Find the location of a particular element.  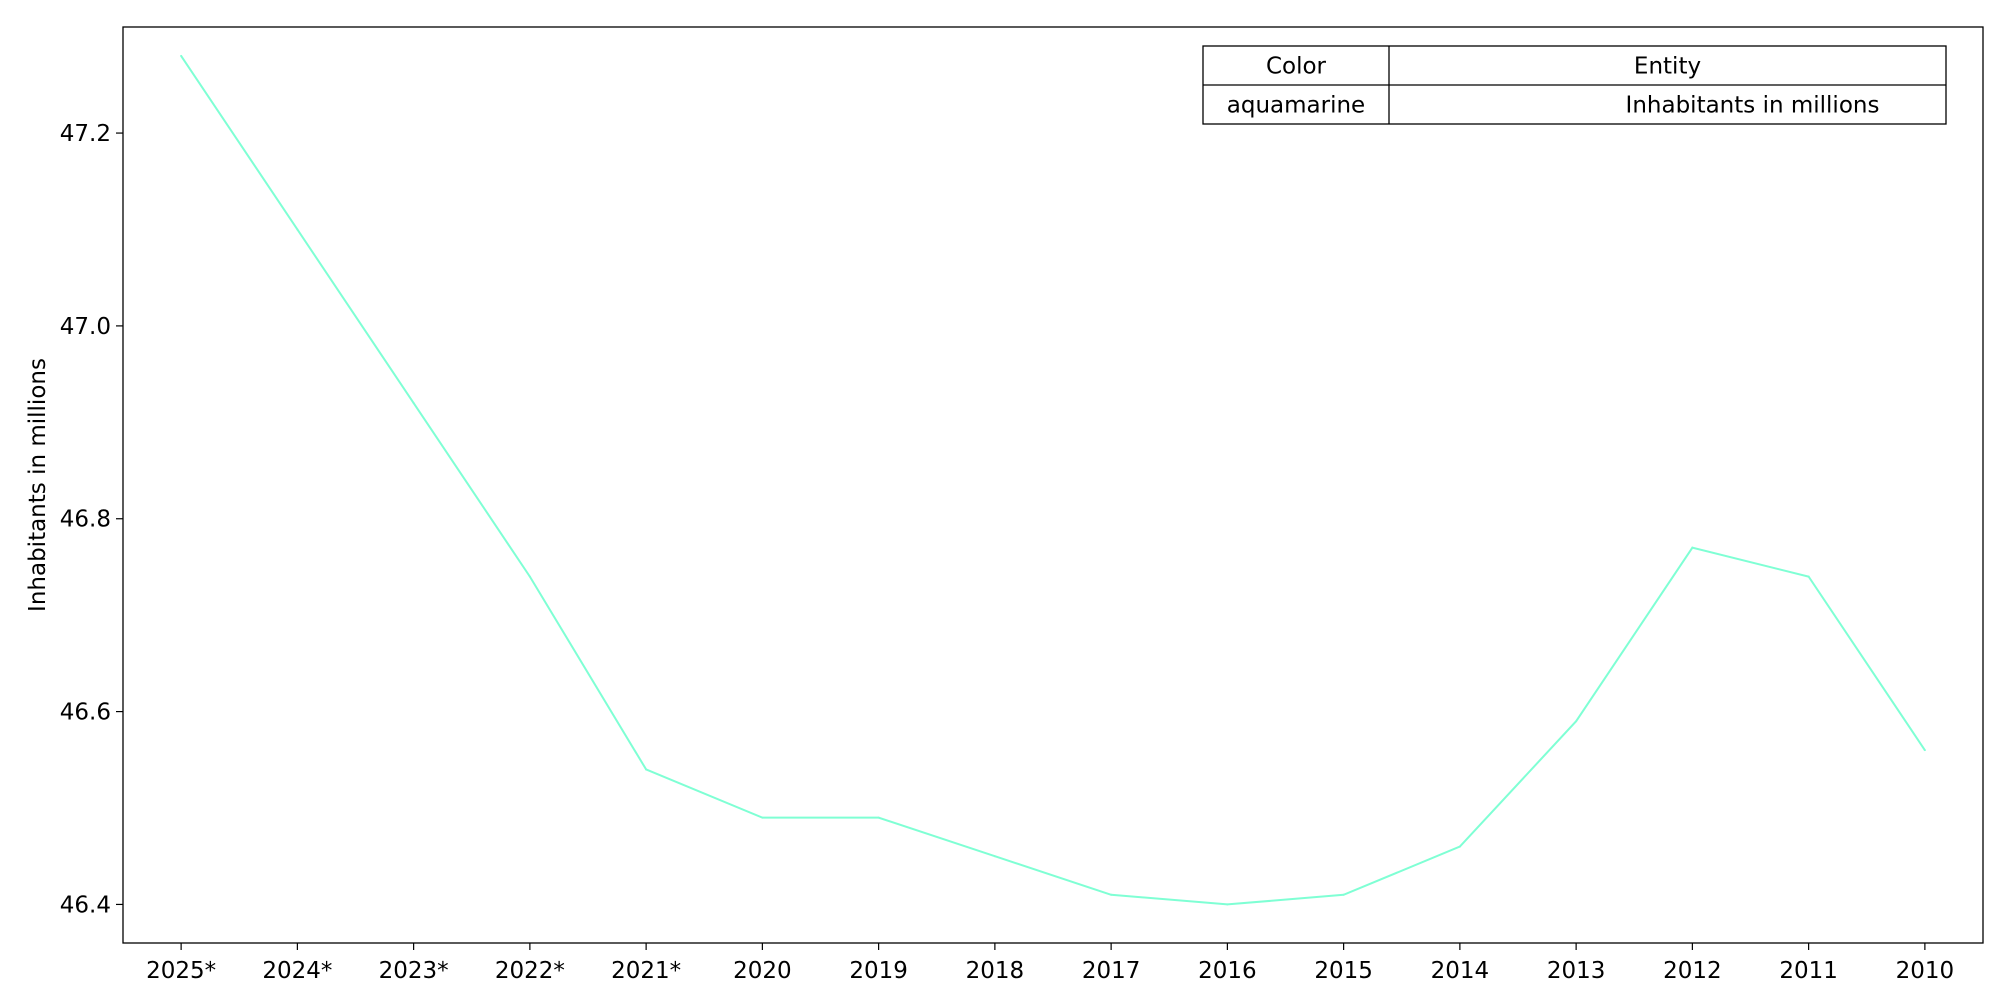

data-point-2014 is located at coordinates (1459, 846).